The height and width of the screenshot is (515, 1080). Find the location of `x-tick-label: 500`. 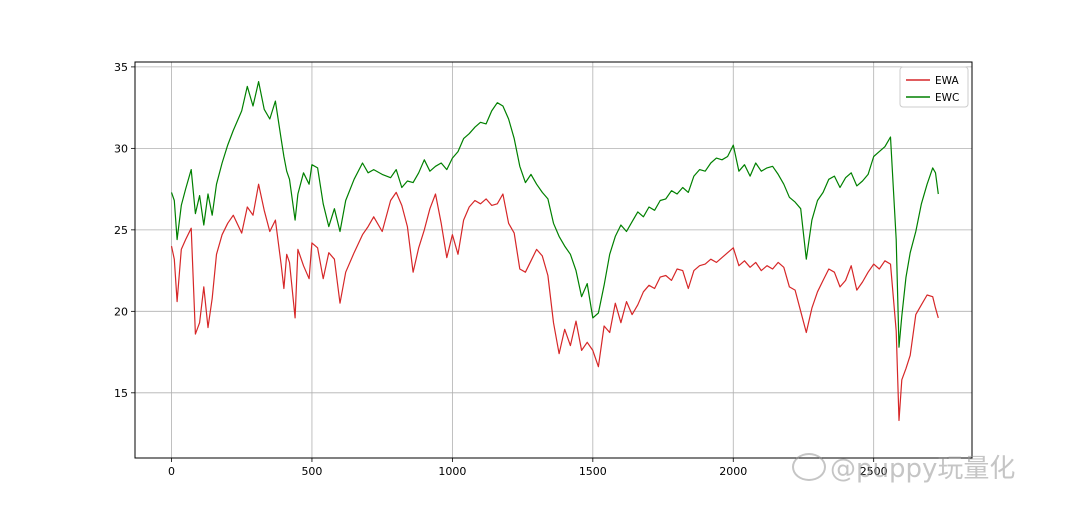

x-tick-label: 500 is located at coordinates (311, 471).